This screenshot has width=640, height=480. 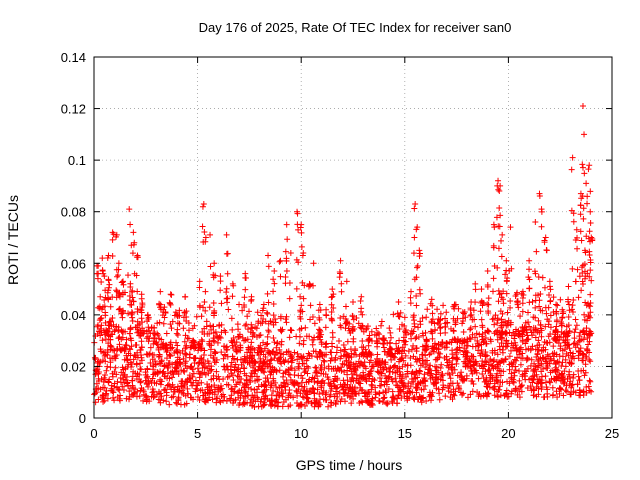 What do you see at coordinates (73, 212) in the screenshot?
I see `y-tick-label: 0.08` at bounding box center [73, 212].